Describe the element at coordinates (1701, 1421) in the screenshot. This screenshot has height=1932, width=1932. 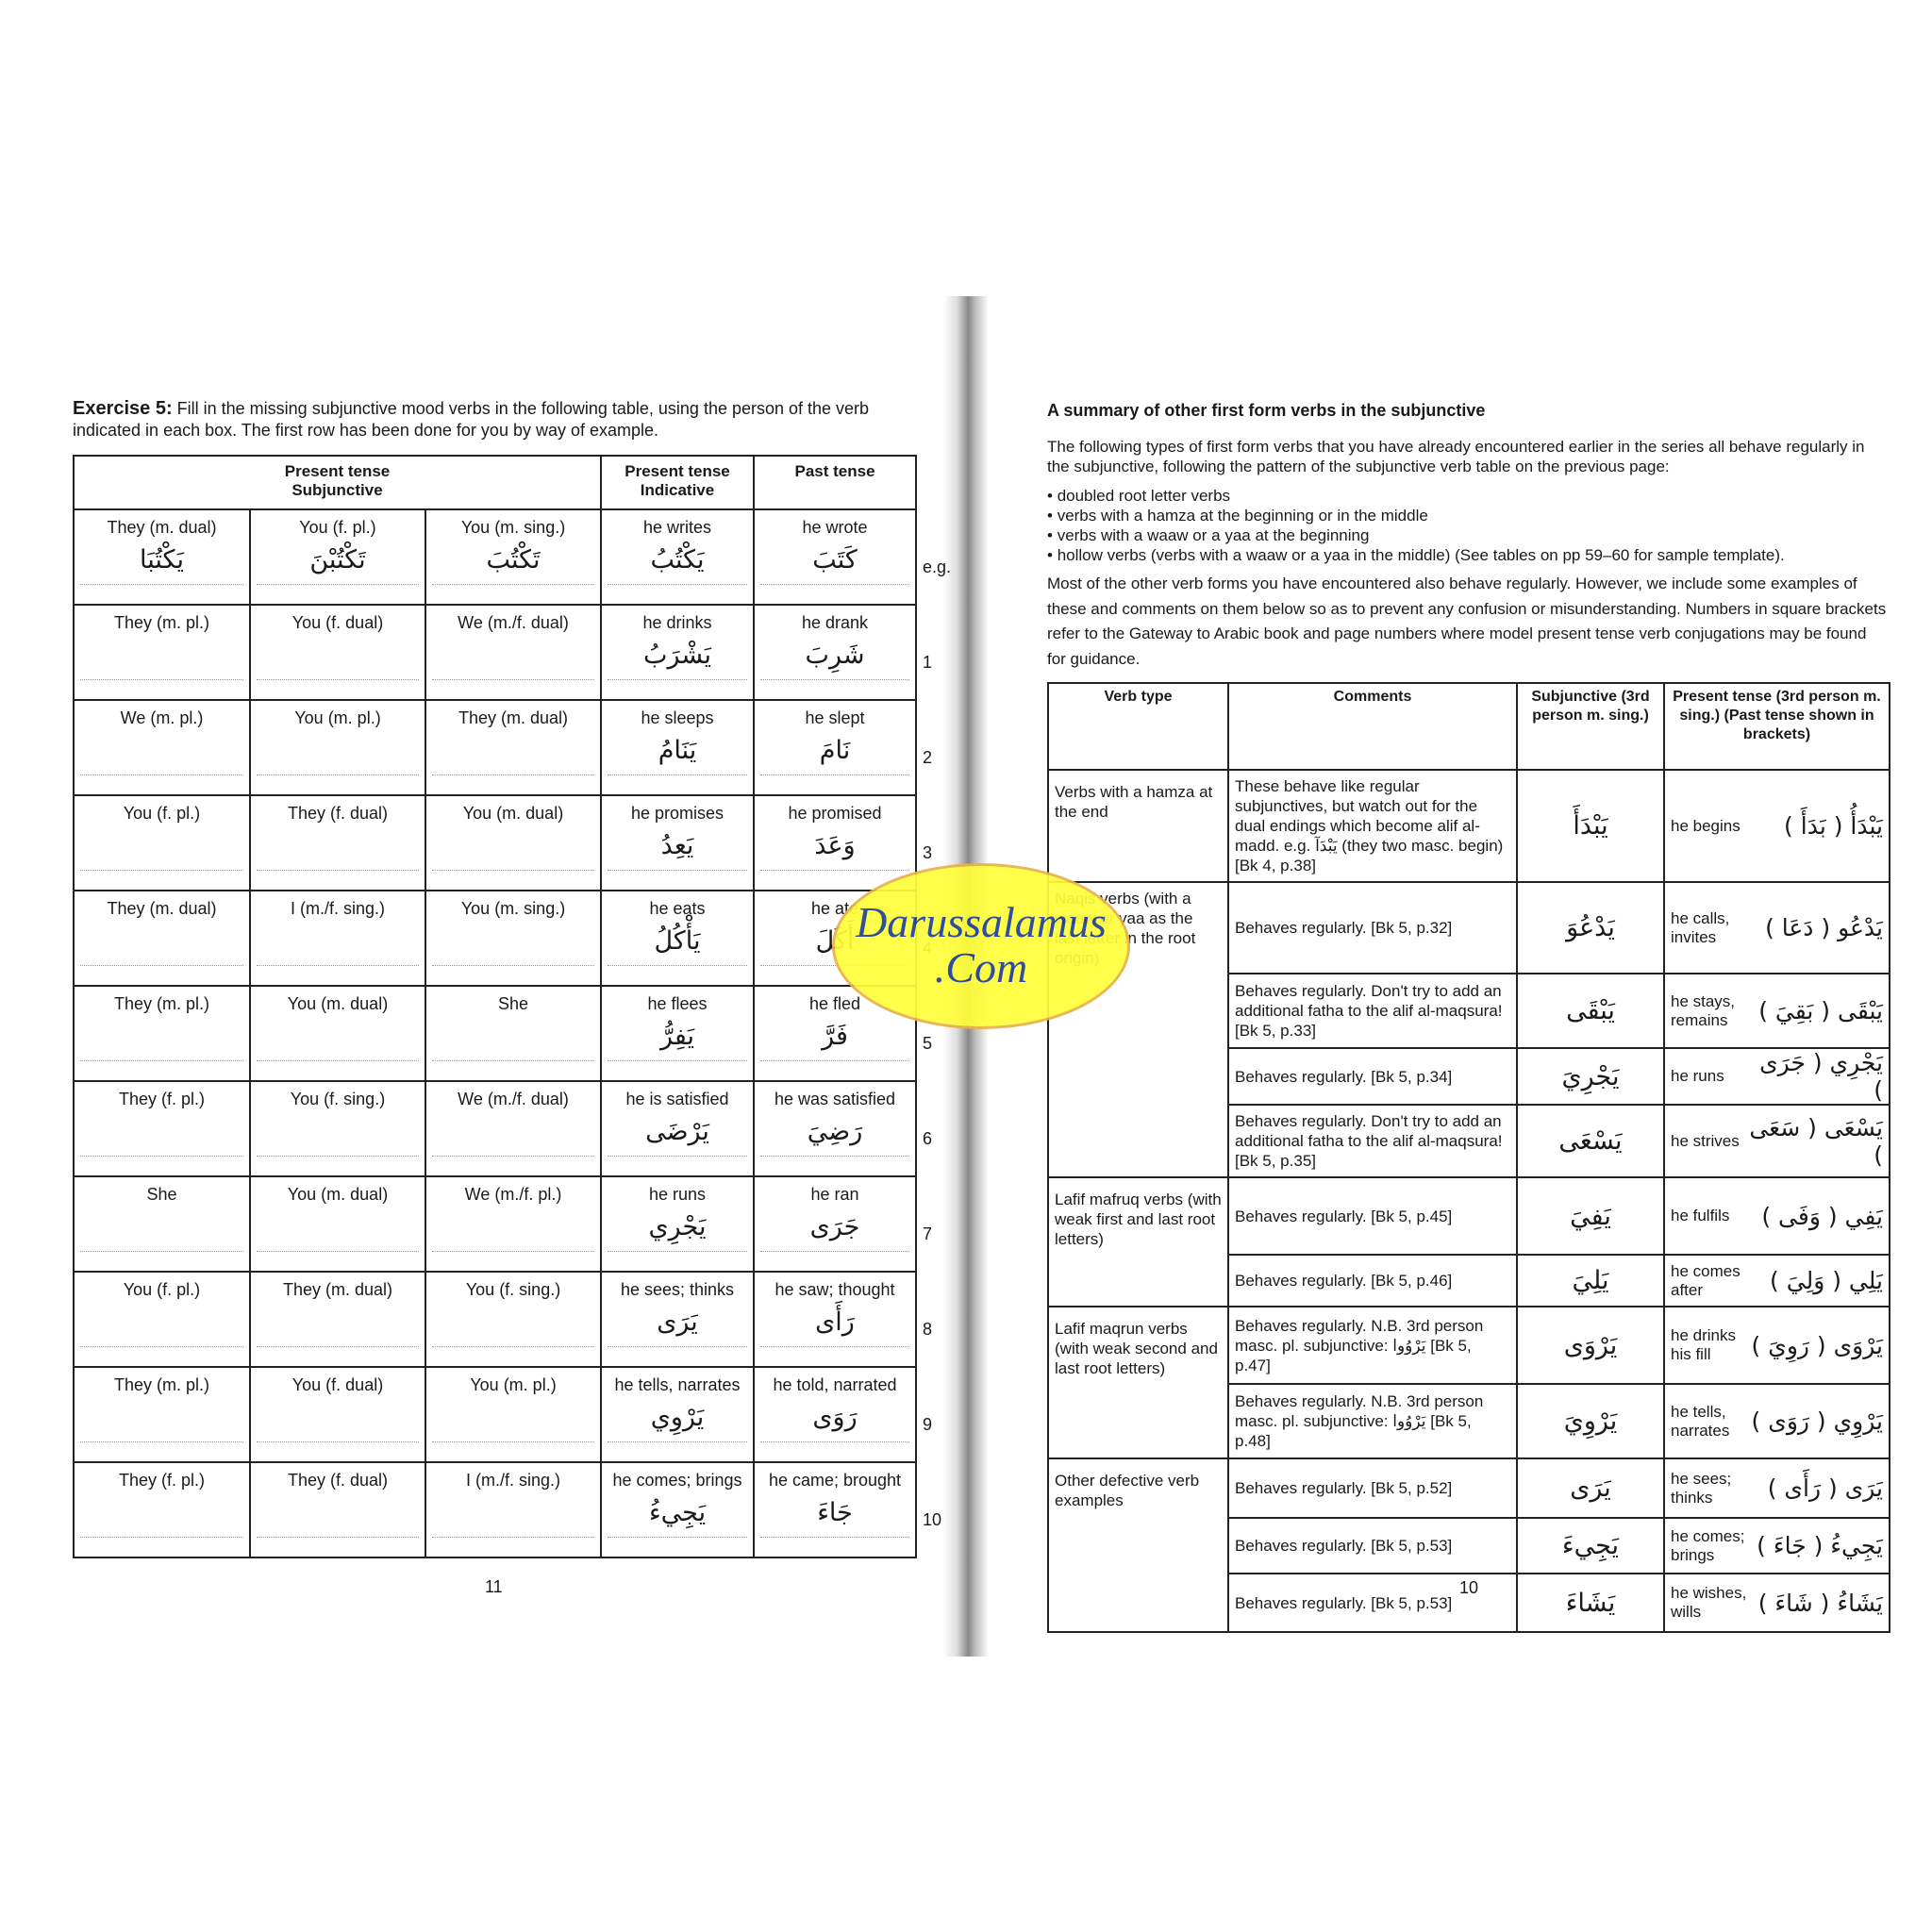
I see `meaning: he tells, narrates` at that location.